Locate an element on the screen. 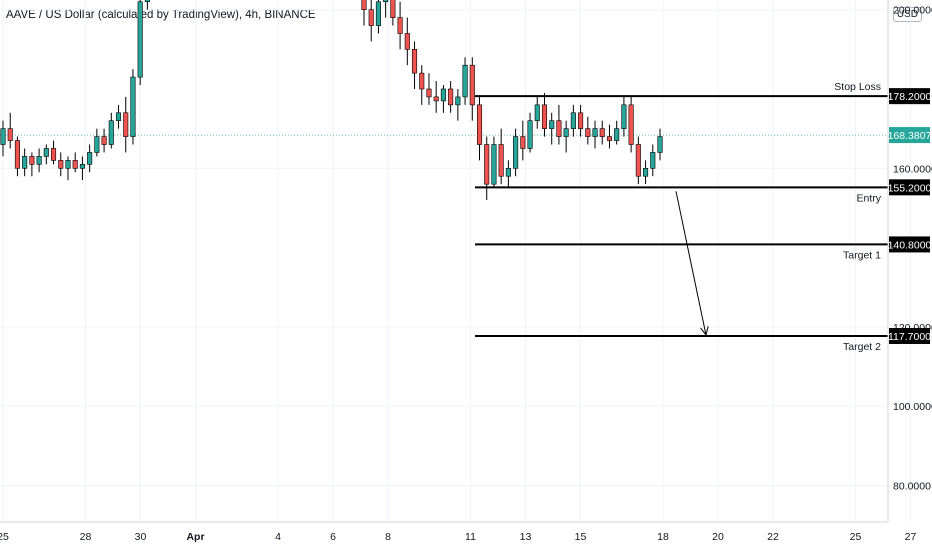 The height and width of the screenshot is (550, 932). arrow-shaft is located at coordinates (691, 263).